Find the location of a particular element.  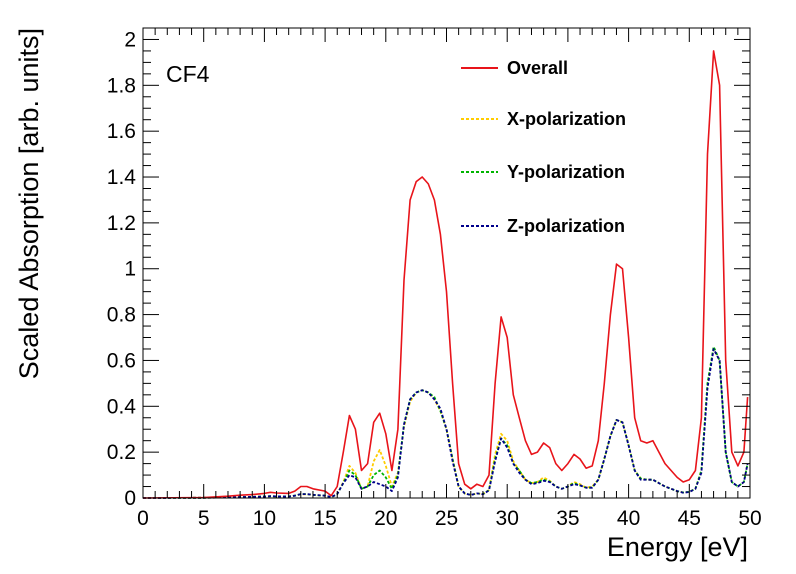

legend-label: Y-polarization is located at coordinates (566, 172).